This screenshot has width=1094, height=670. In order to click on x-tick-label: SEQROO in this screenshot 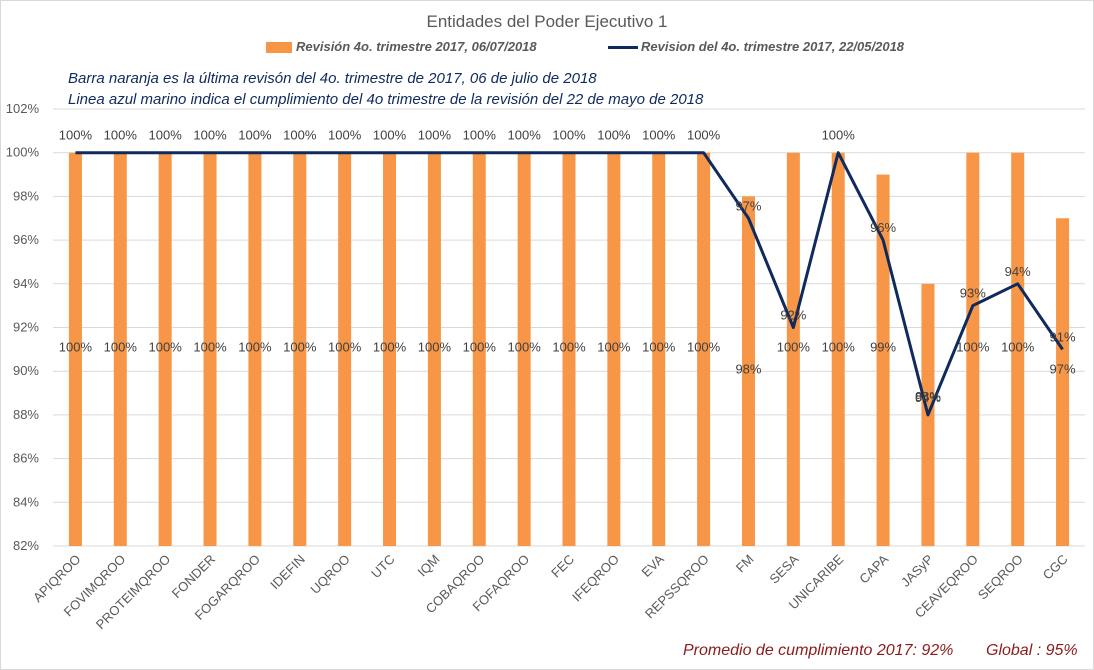, I will do `click(1000, 577)`.